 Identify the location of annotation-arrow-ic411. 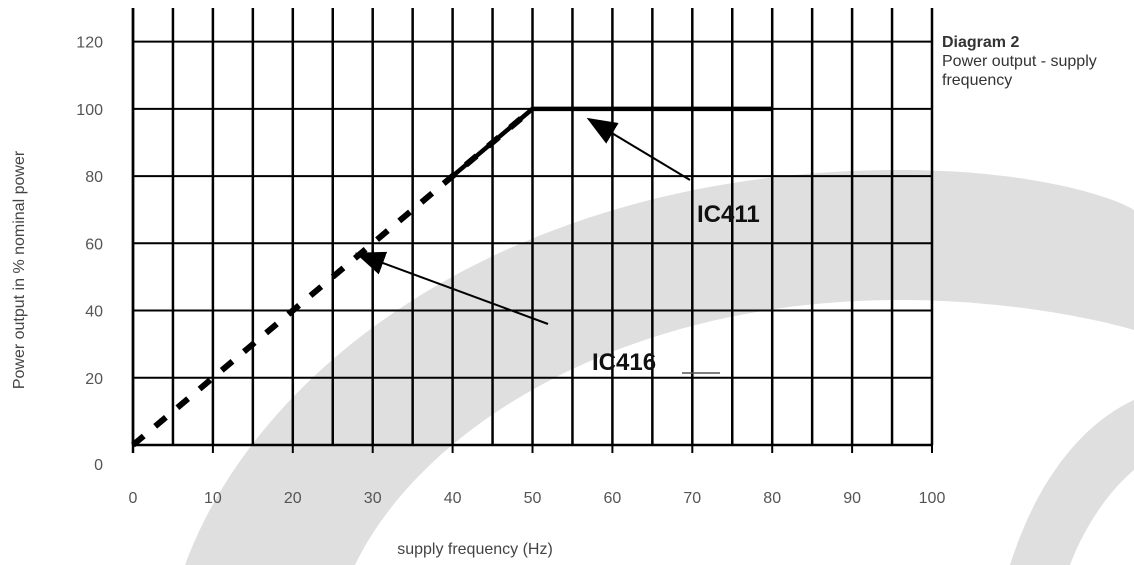
(638, 149).